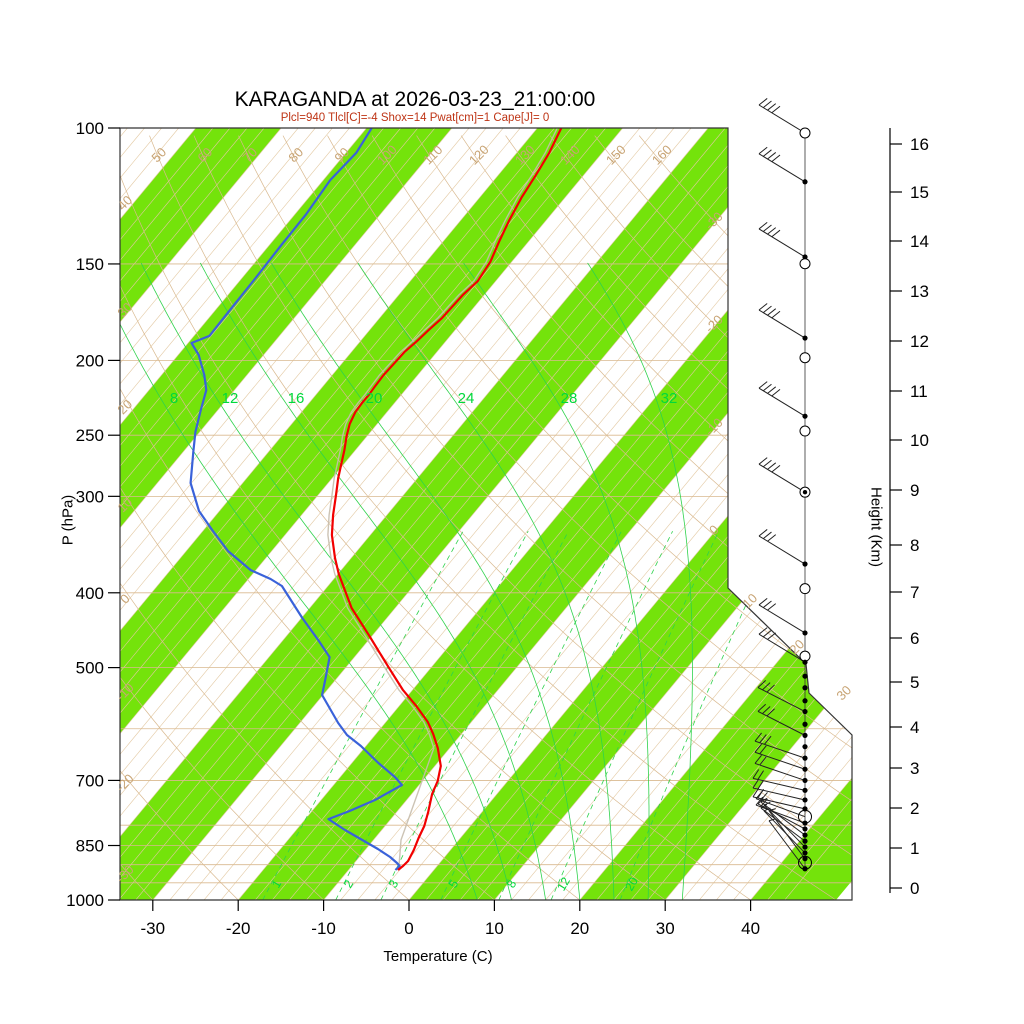 This screenshot has width=1024, height=1024. I want to click on temperature-tick-label: -10, so click(323, 928).